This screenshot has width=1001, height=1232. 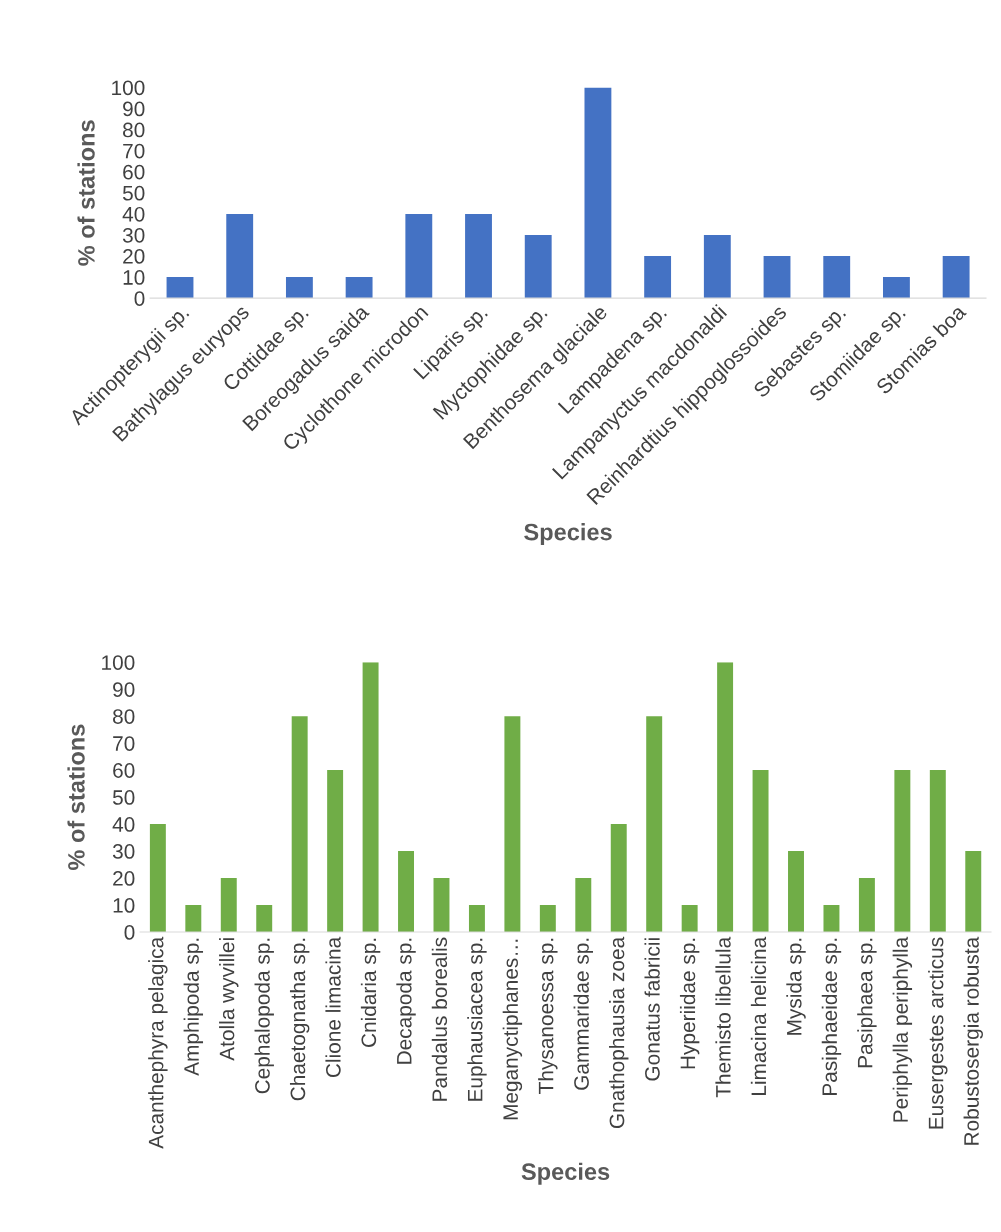 I want to click on x-tick-label: Periphylla periphylla, so click(x=902, y=1029).